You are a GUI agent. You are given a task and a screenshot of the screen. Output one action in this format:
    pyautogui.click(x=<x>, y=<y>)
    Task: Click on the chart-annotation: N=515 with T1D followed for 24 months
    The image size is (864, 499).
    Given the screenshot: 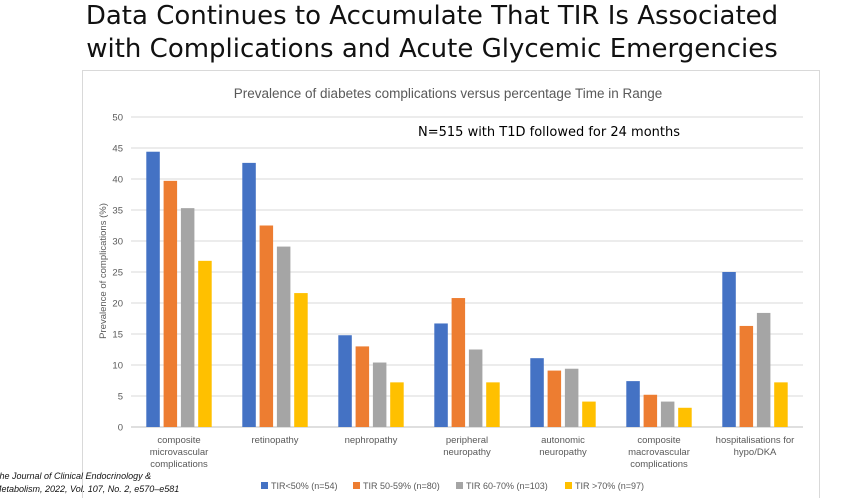 What is the action you would take?
    pyautogui.click(x=549, y=132)
    